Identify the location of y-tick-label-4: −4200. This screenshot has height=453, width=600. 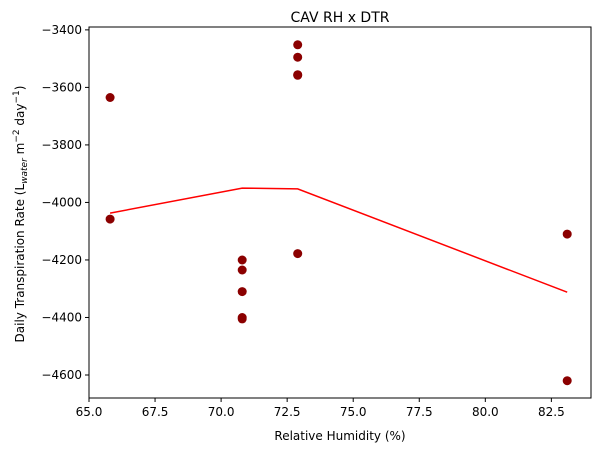
(61, 260).